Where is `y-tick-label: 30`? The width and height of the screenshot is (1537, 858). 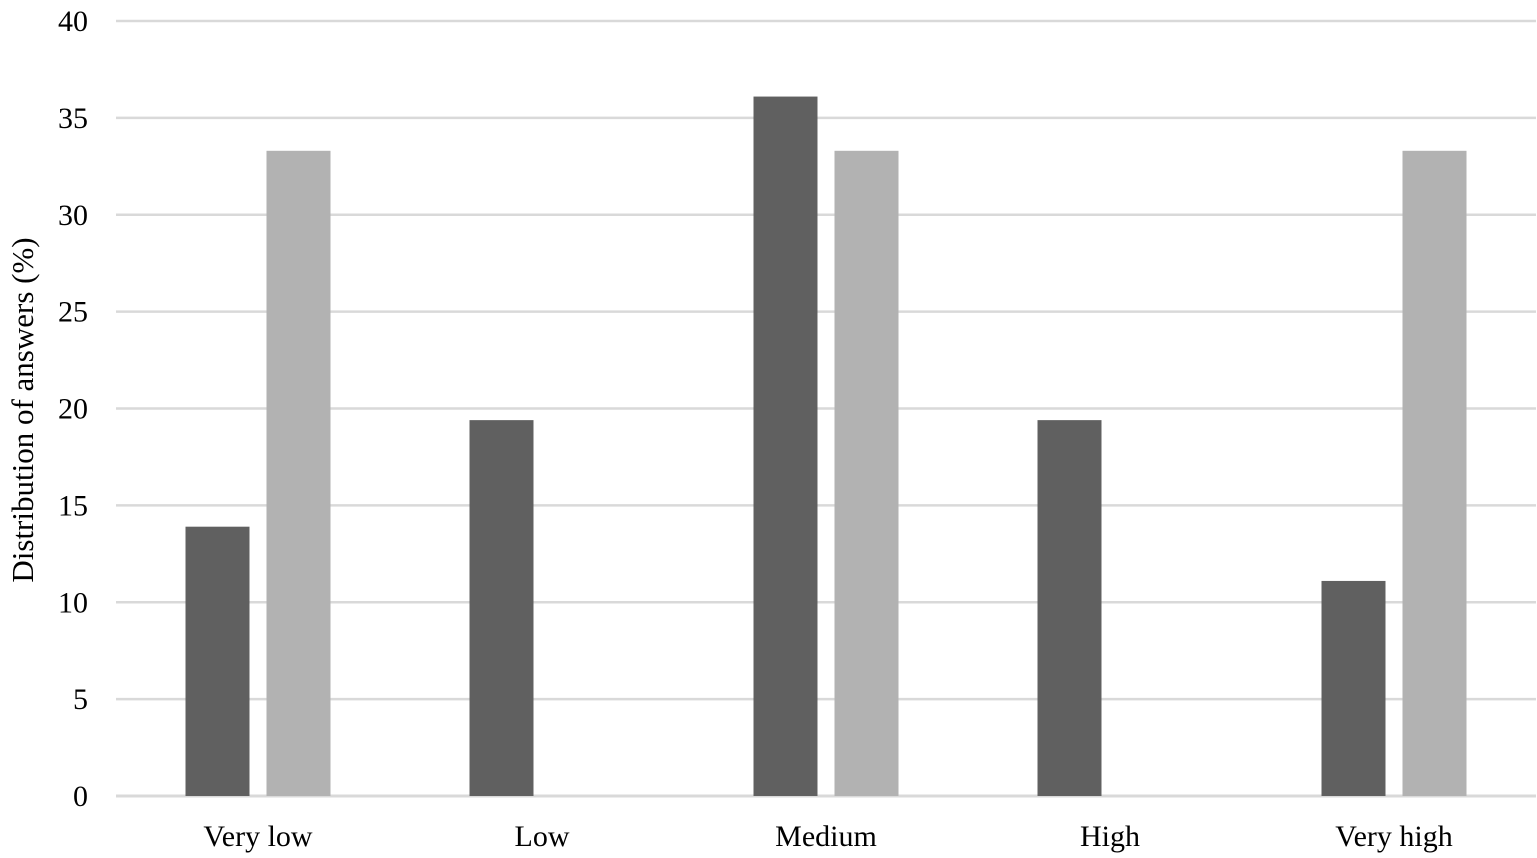 y-tick-label: 30 is located at coordinates (73, 215).